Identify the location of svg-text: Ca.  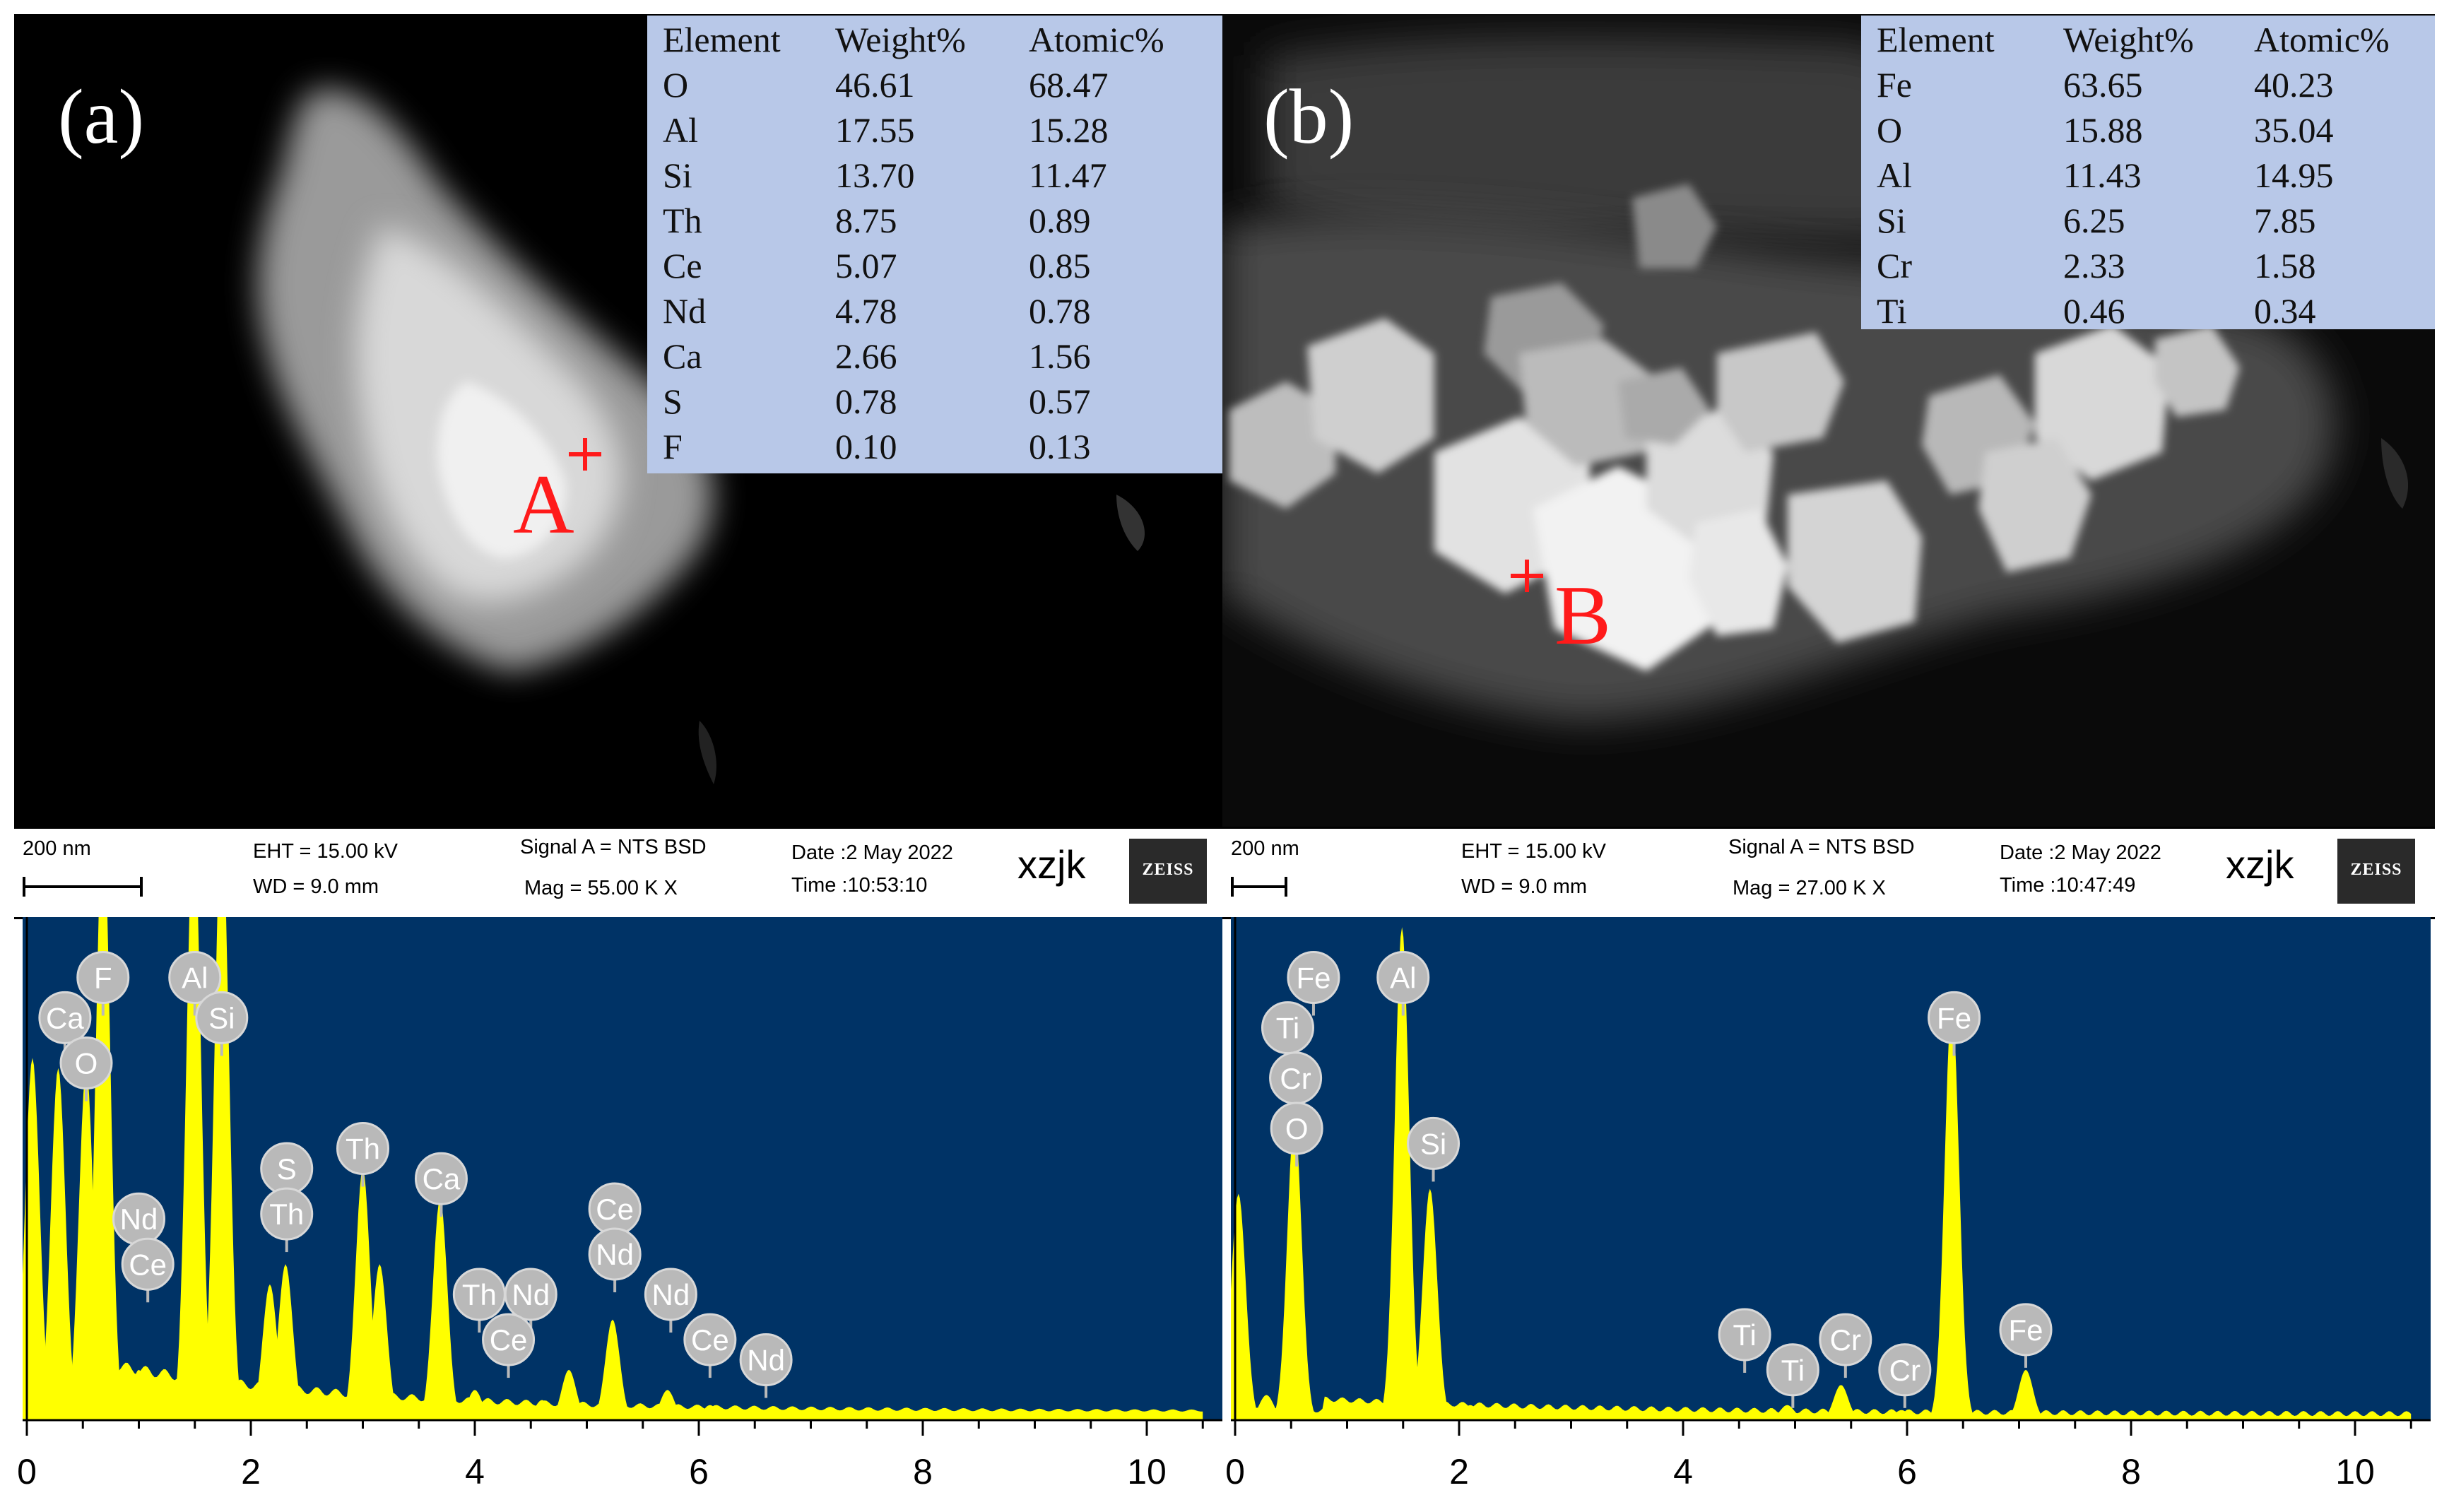
(442, 1178).